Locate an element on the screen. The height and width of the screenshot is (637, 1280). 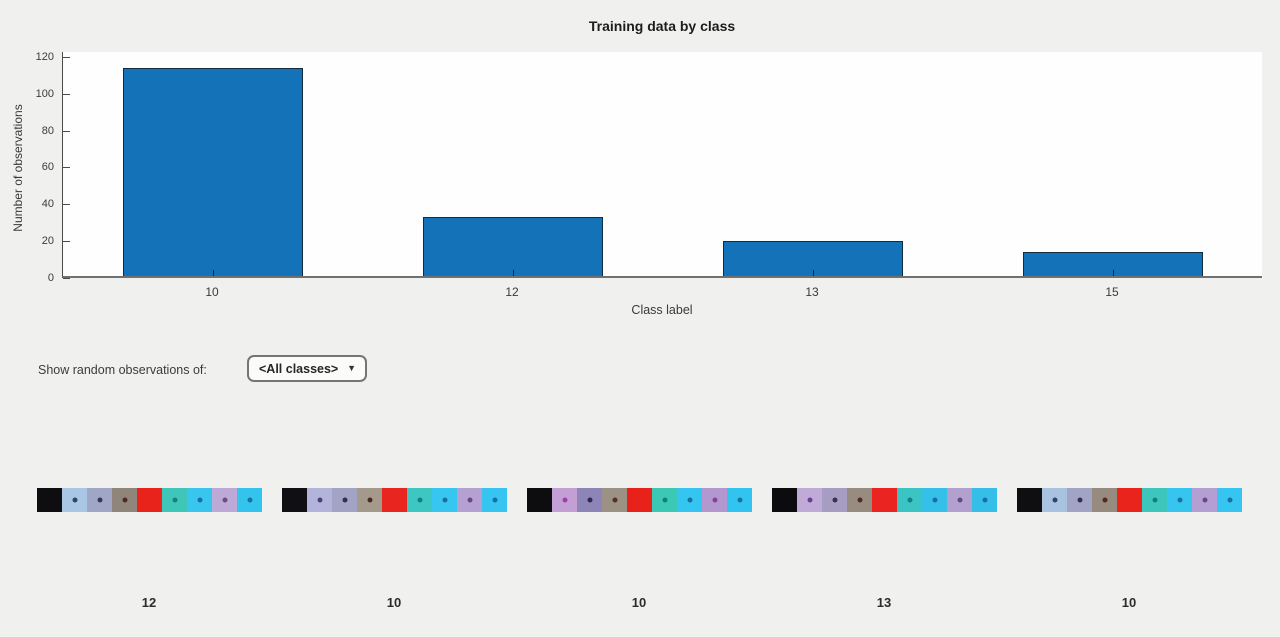
x-tick-label: 10 is located at coordinates (212, 292).